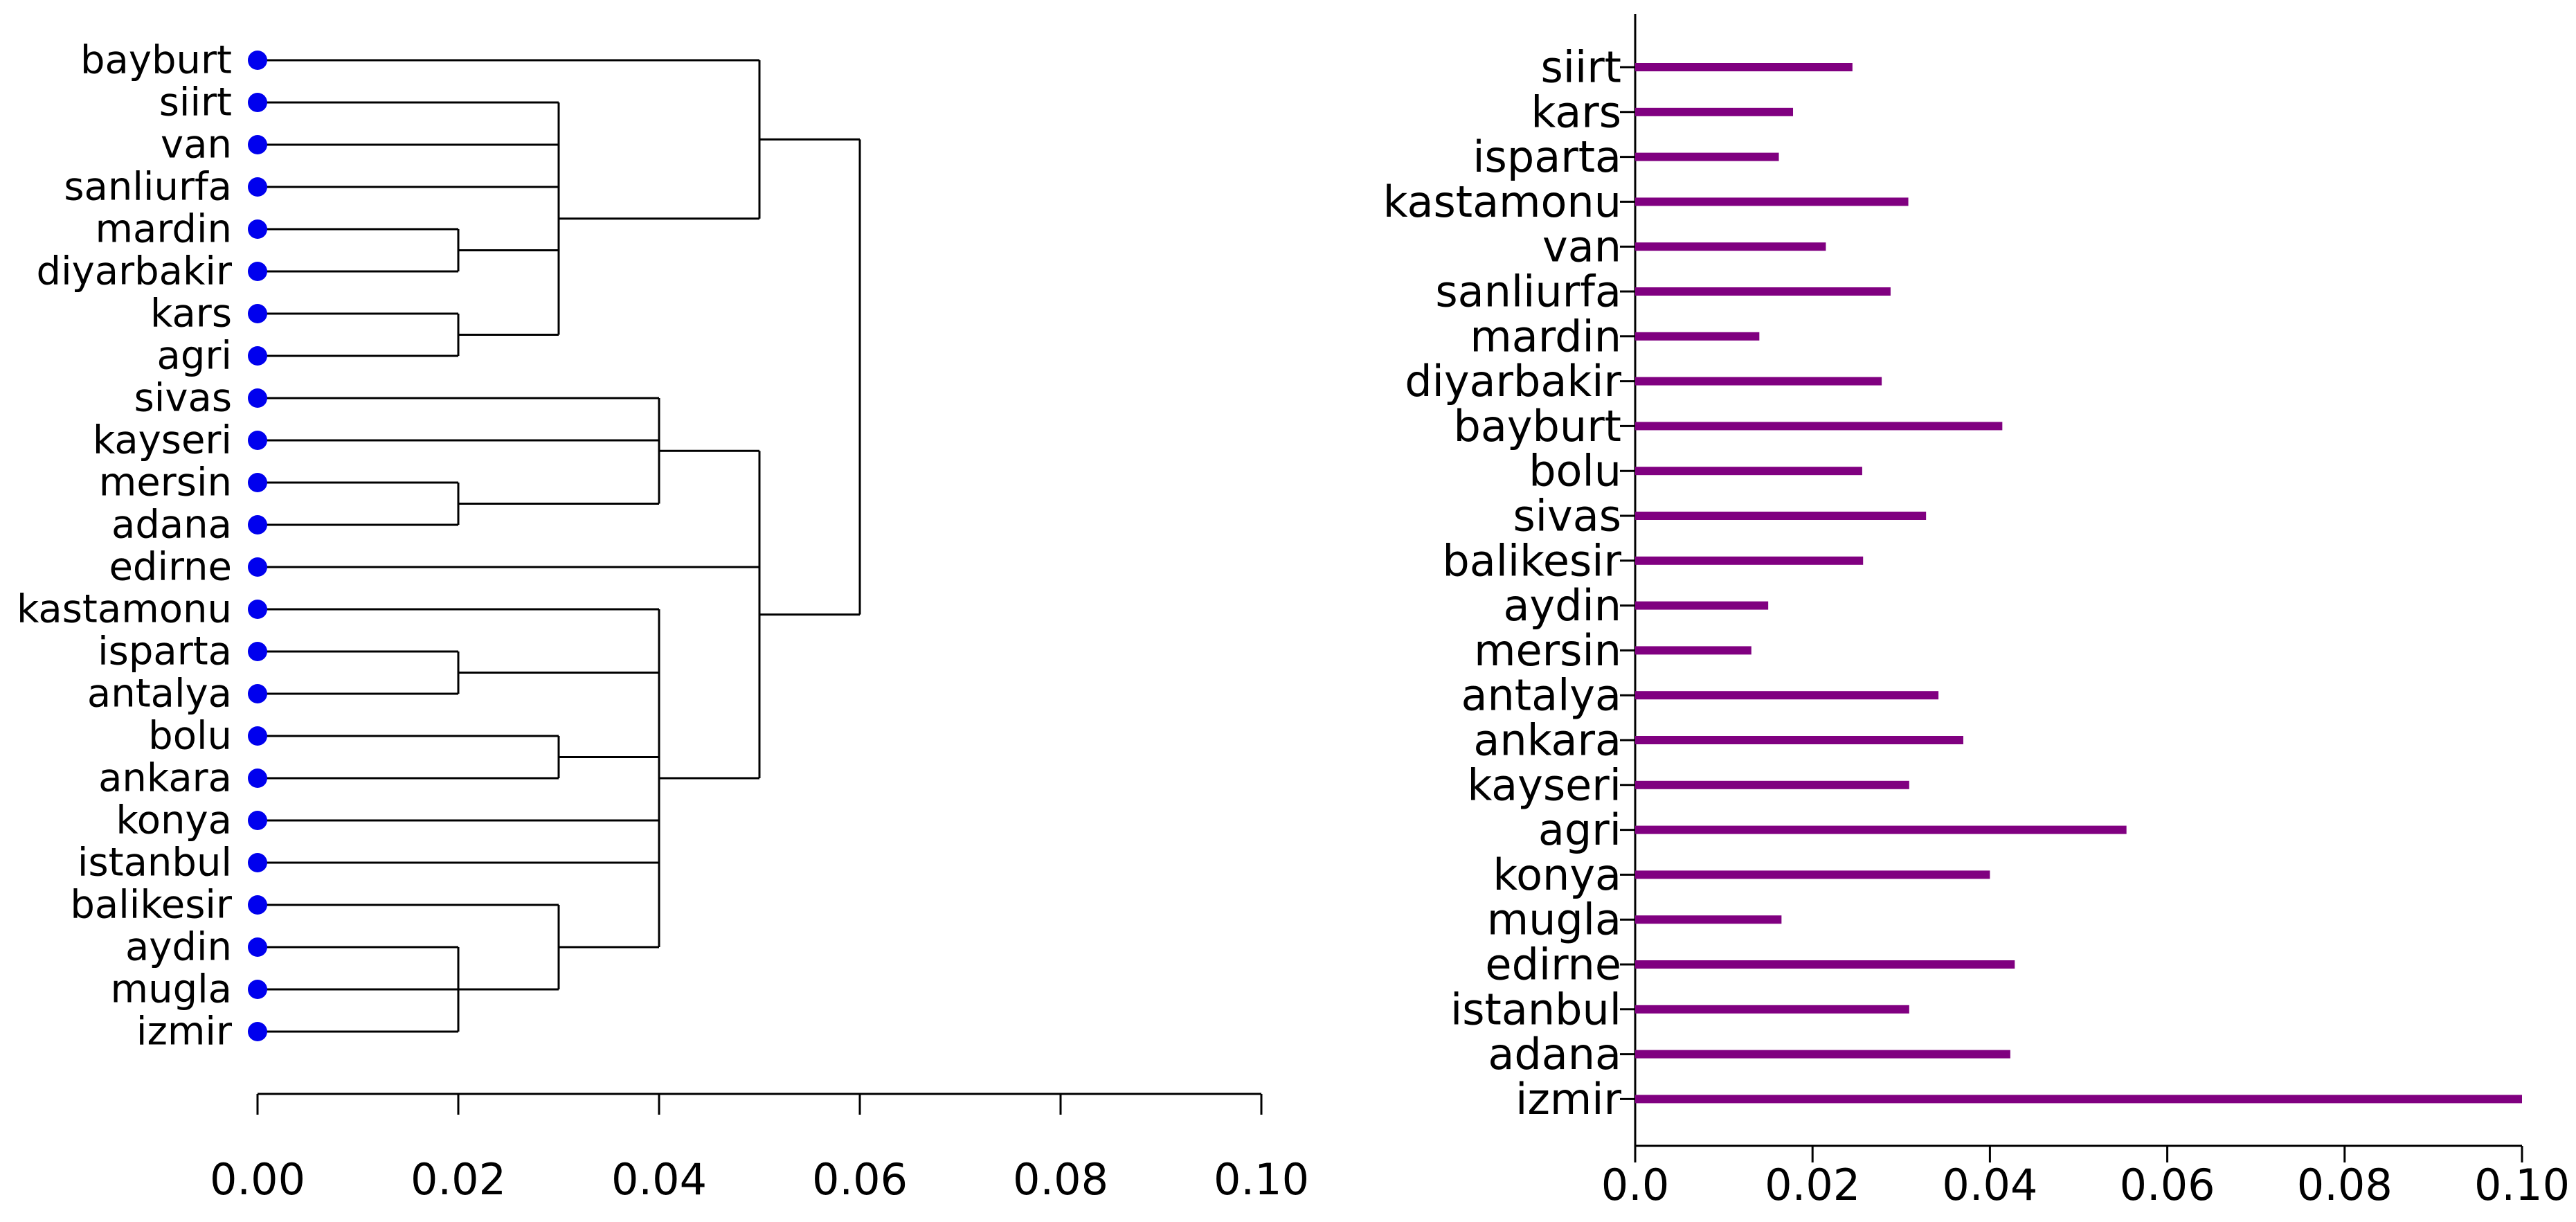 The width and height of the screenshot is (2576, 1222). What do you see at coordinates (860, 1179) in the screenshot?
I see `dendrogram-x-tick-label: 0.06` at bounding box center [860, 1179].